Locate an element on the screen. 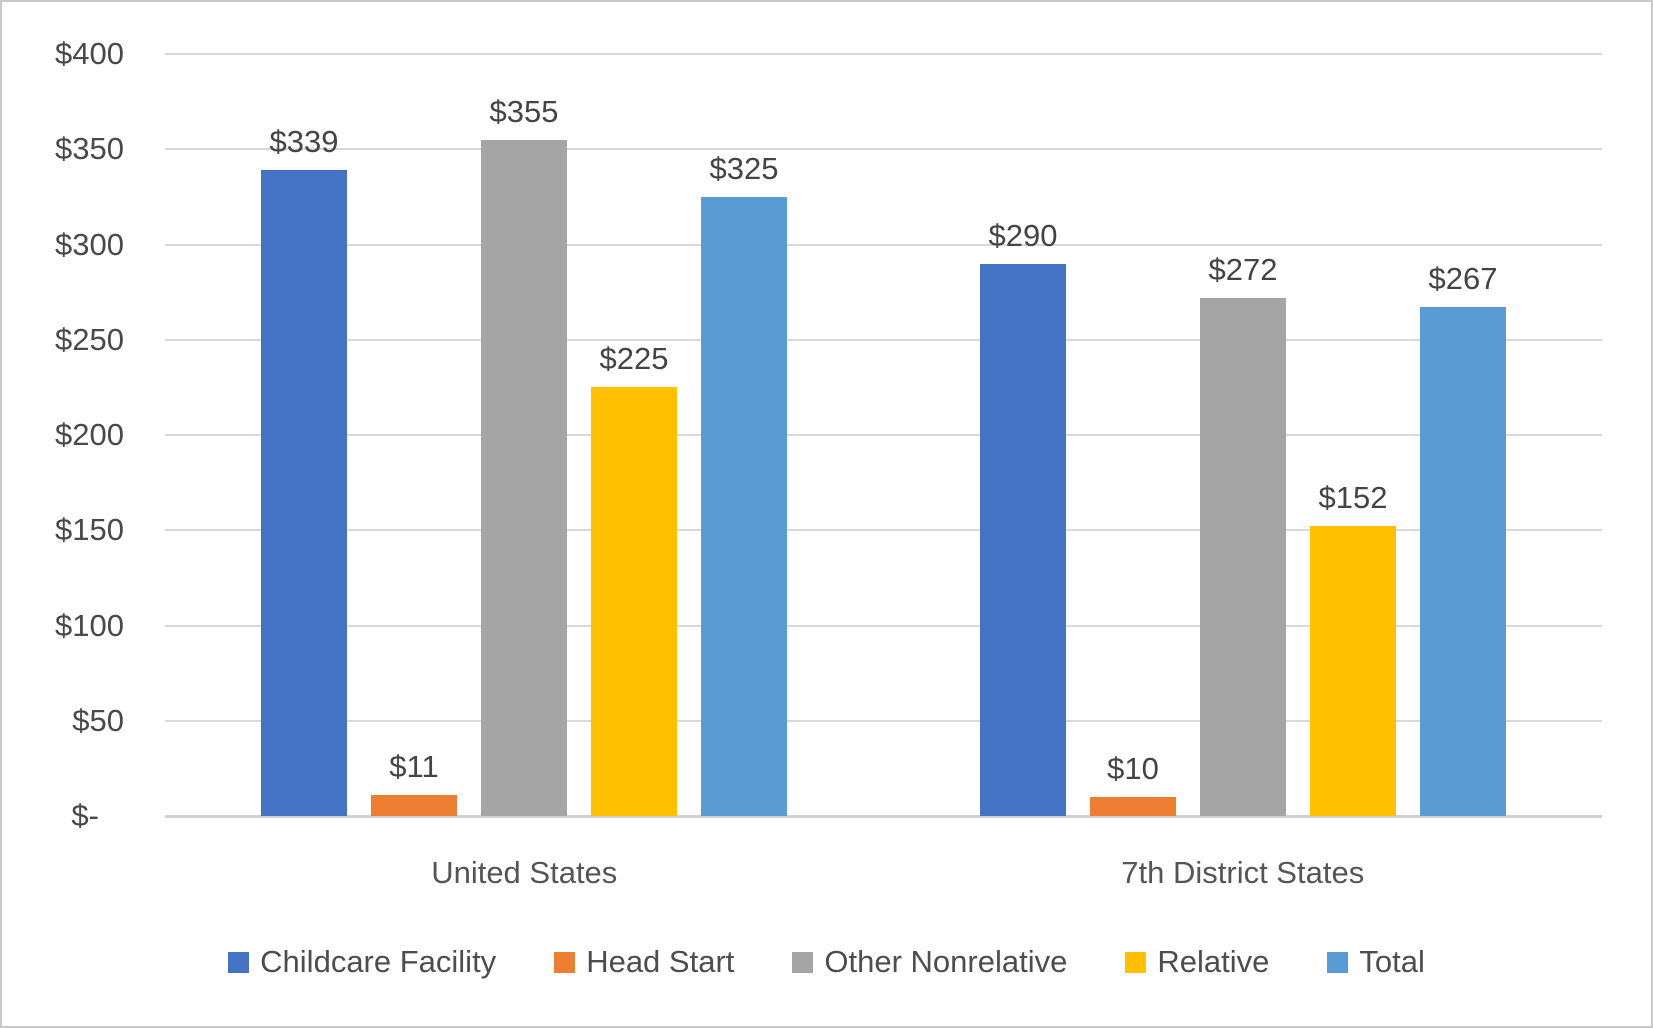 Image resolution: width=1653 pixels, height=1028 pixels. bar-value-label: $152 is located at coordinates (1353, 497).